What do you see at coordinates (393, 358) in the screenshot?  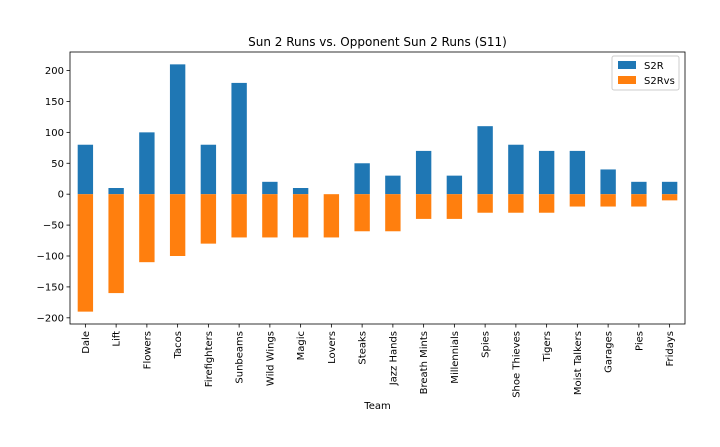 I see `x-tick-label: Jazz Hands` at bounding box center [393, 358].